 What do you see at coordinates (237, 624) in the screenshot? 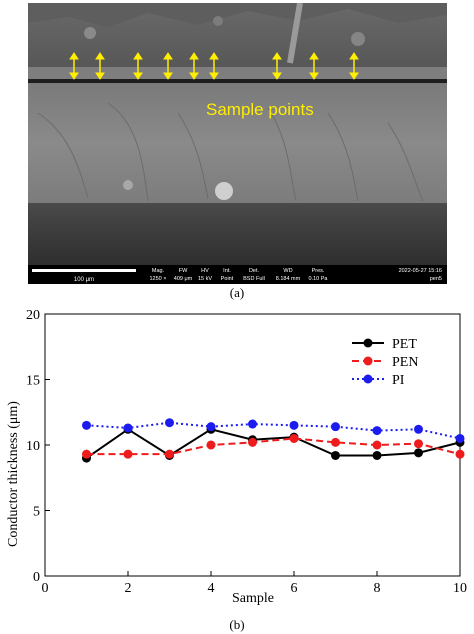
I see `caption-b: (b)` at bounding box center [237, 624].